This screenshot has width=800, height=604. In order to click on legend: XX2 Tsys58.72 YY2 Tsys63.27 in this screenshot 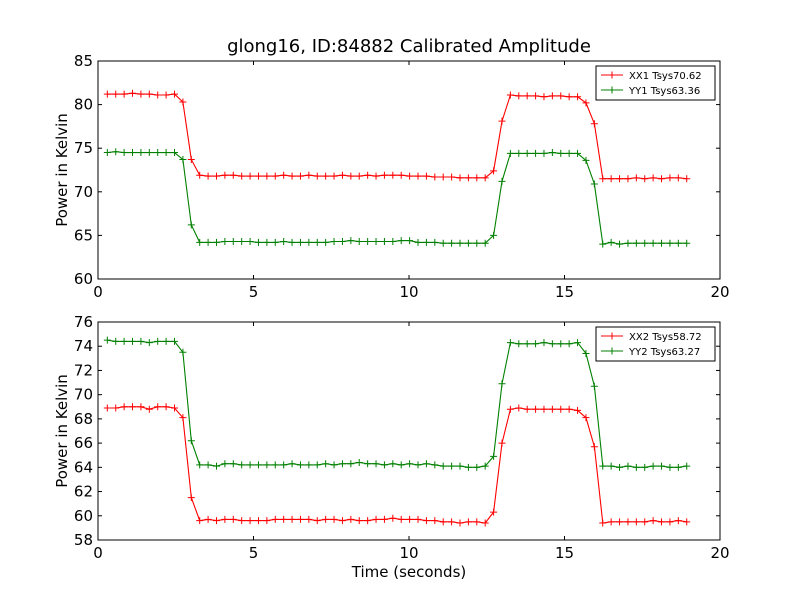, I will do `click(655, 344)`.